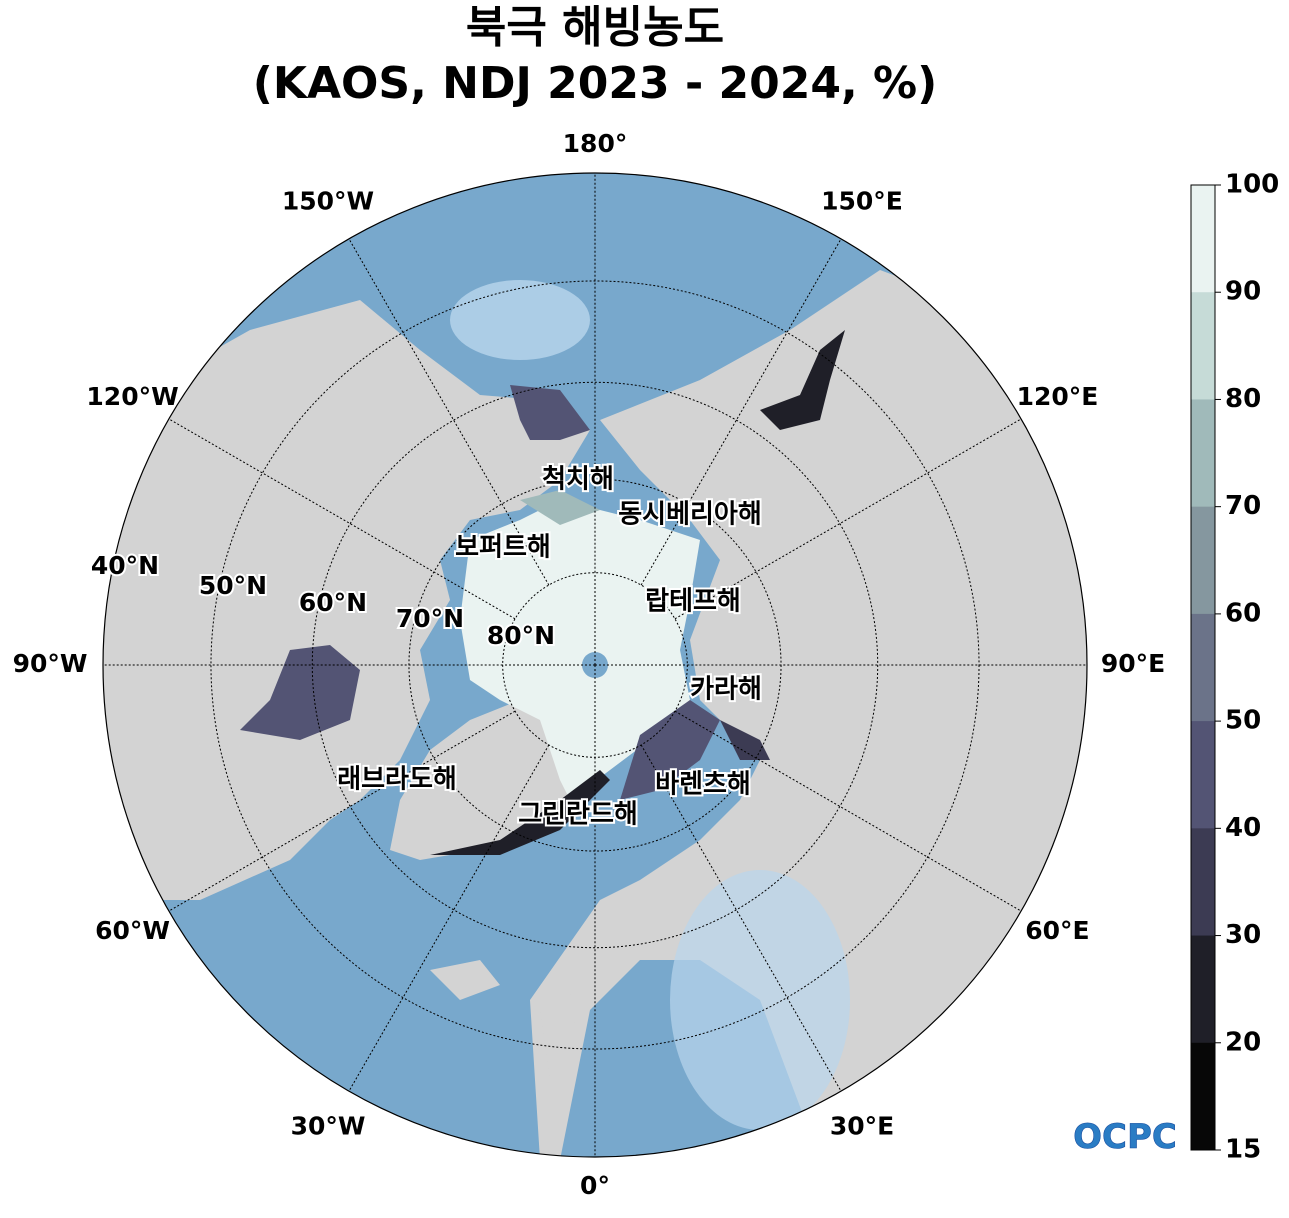  I want to click on colorbar-tick-label: 20, so click(1243, 1042).